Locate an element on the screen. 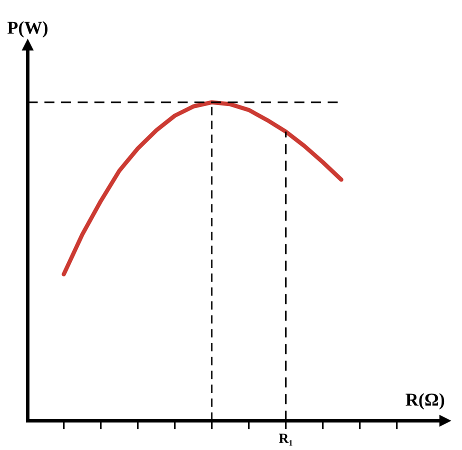  y-axis-title: P(W) is located at coordinates (27, 29).